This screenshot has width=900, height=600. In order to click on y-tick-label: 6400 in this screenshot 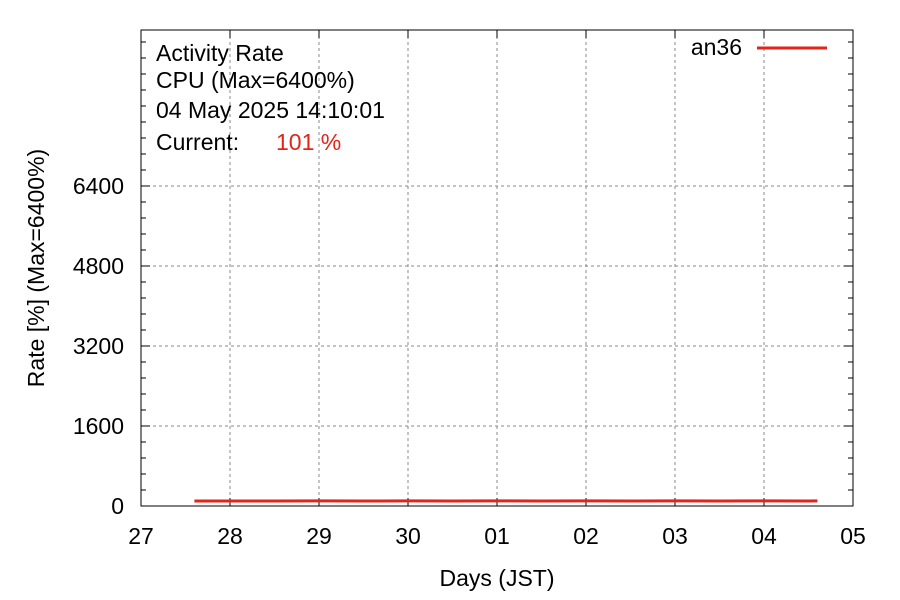, I will do `click(98, 186)`.